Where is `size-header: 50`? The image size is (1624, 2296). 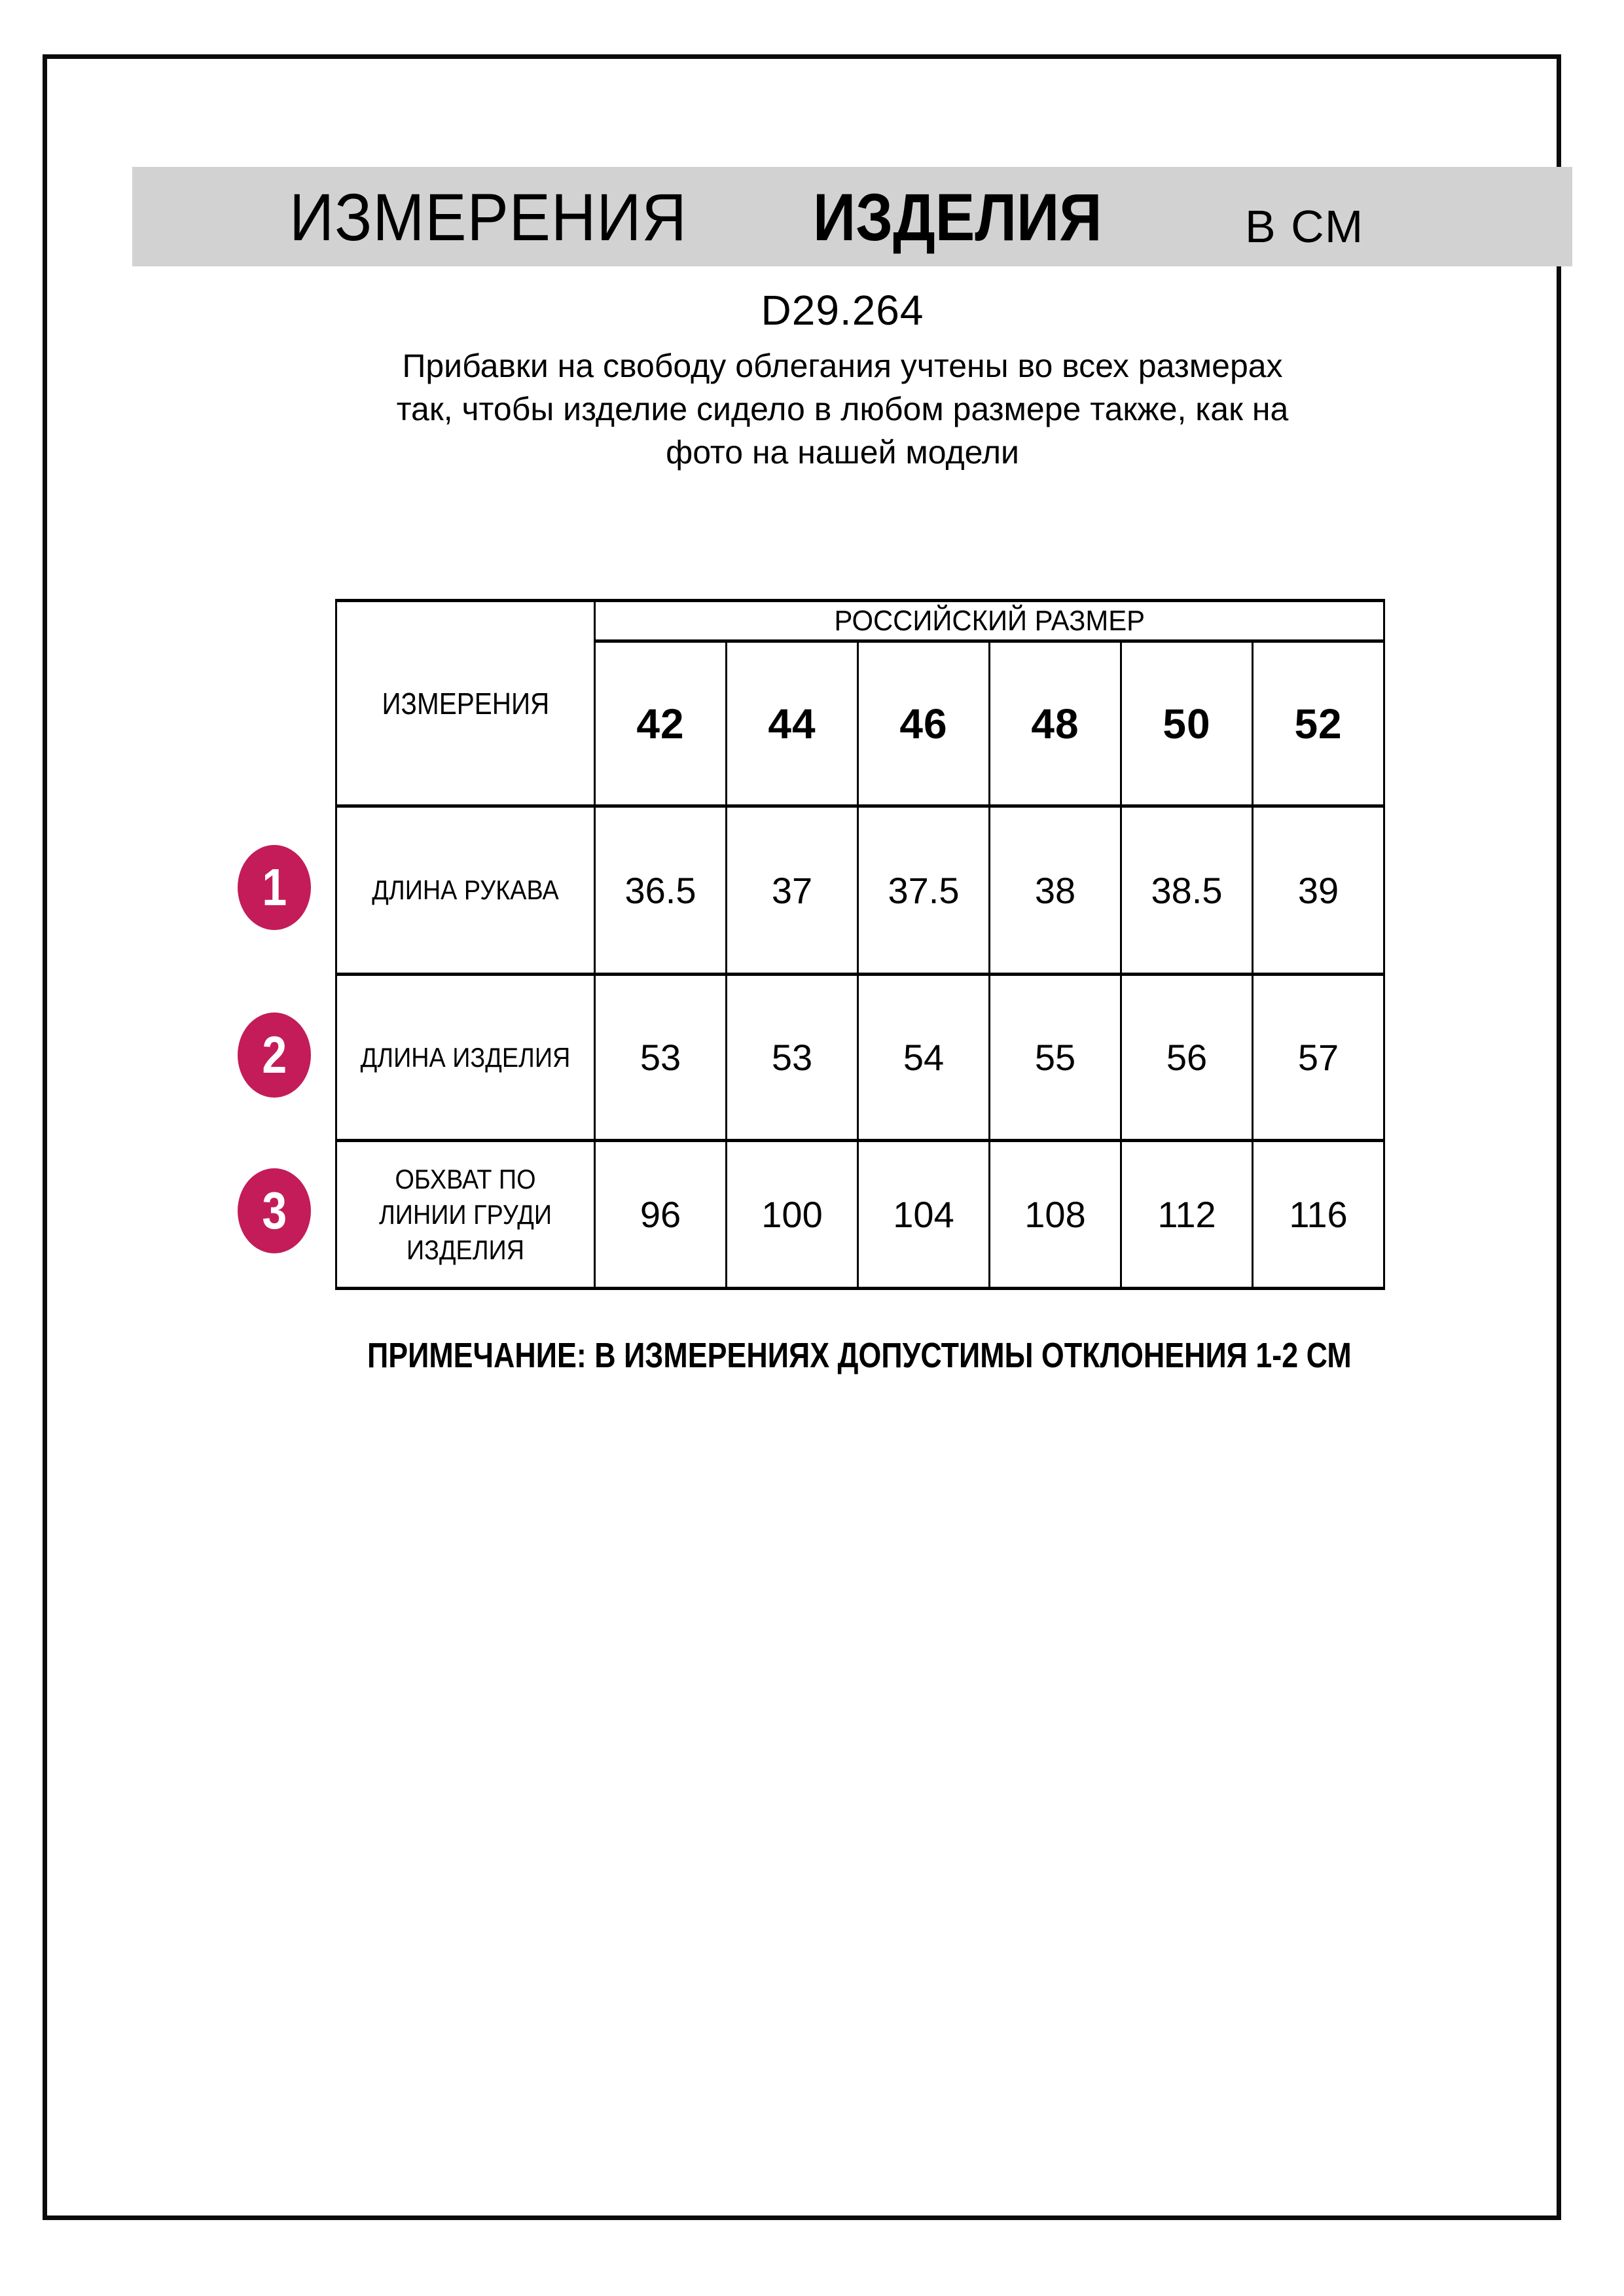 size-header: 50 is located at coordinates (1187, 723).